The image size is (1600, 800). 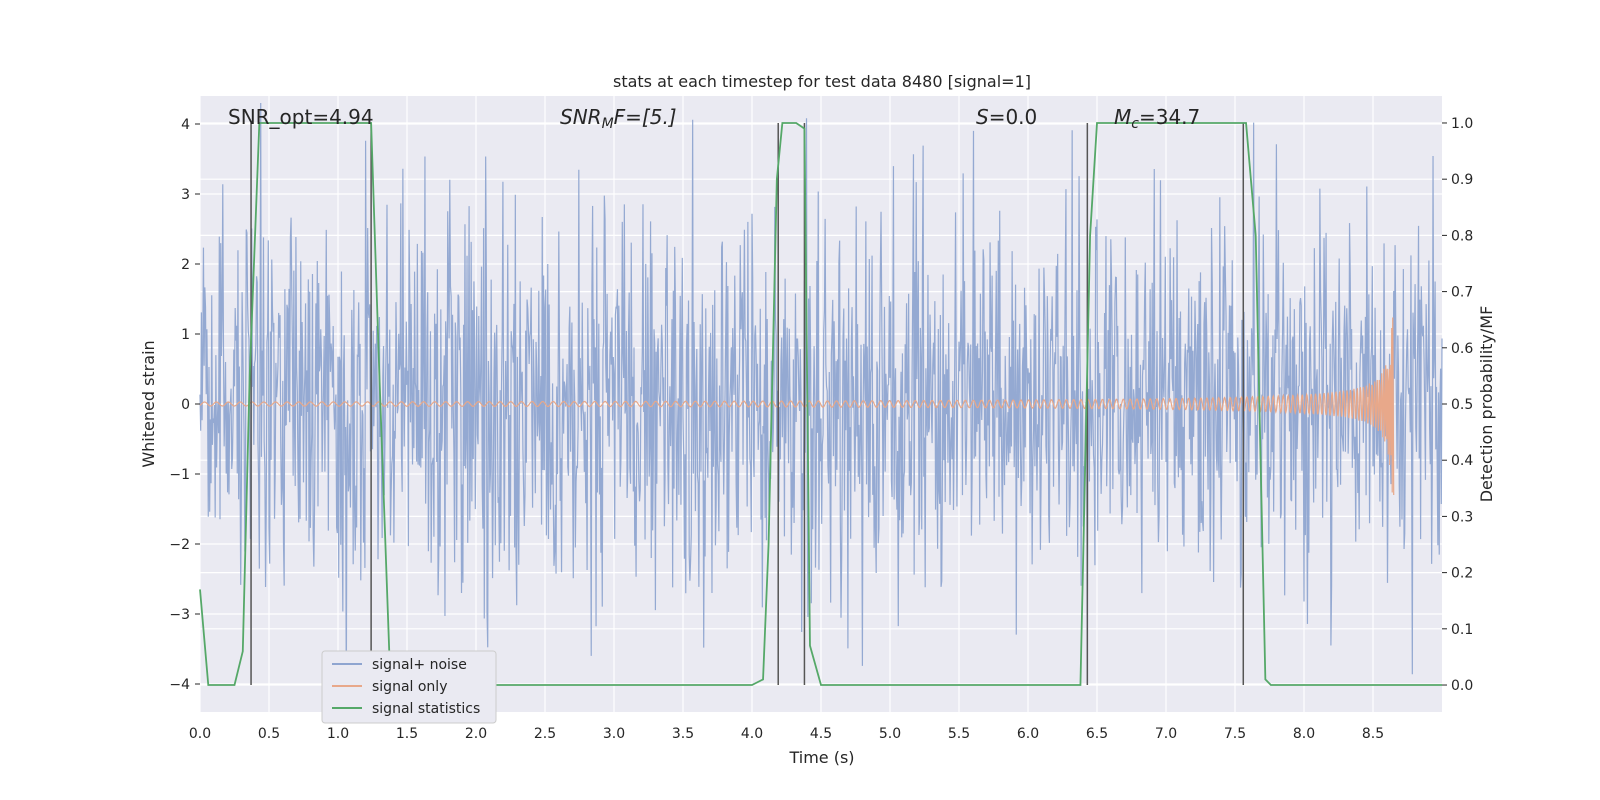 What do you see at coordinates (407, 734) in the screenshot?
I see `x-tick-label: 1.5` at bounding box center [407, 734].